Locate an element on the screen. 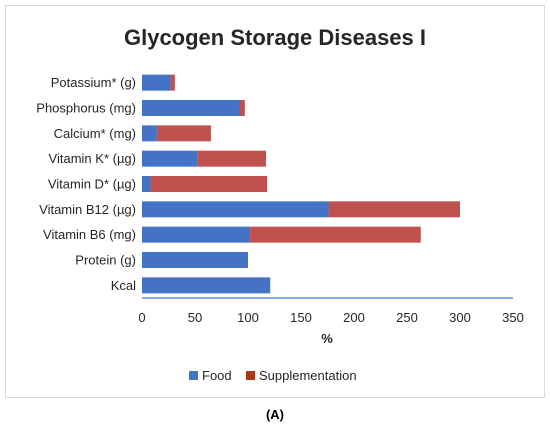 The image size is (550, 434). category-label: Potassium* (g) is located at coordinates (93, 82).